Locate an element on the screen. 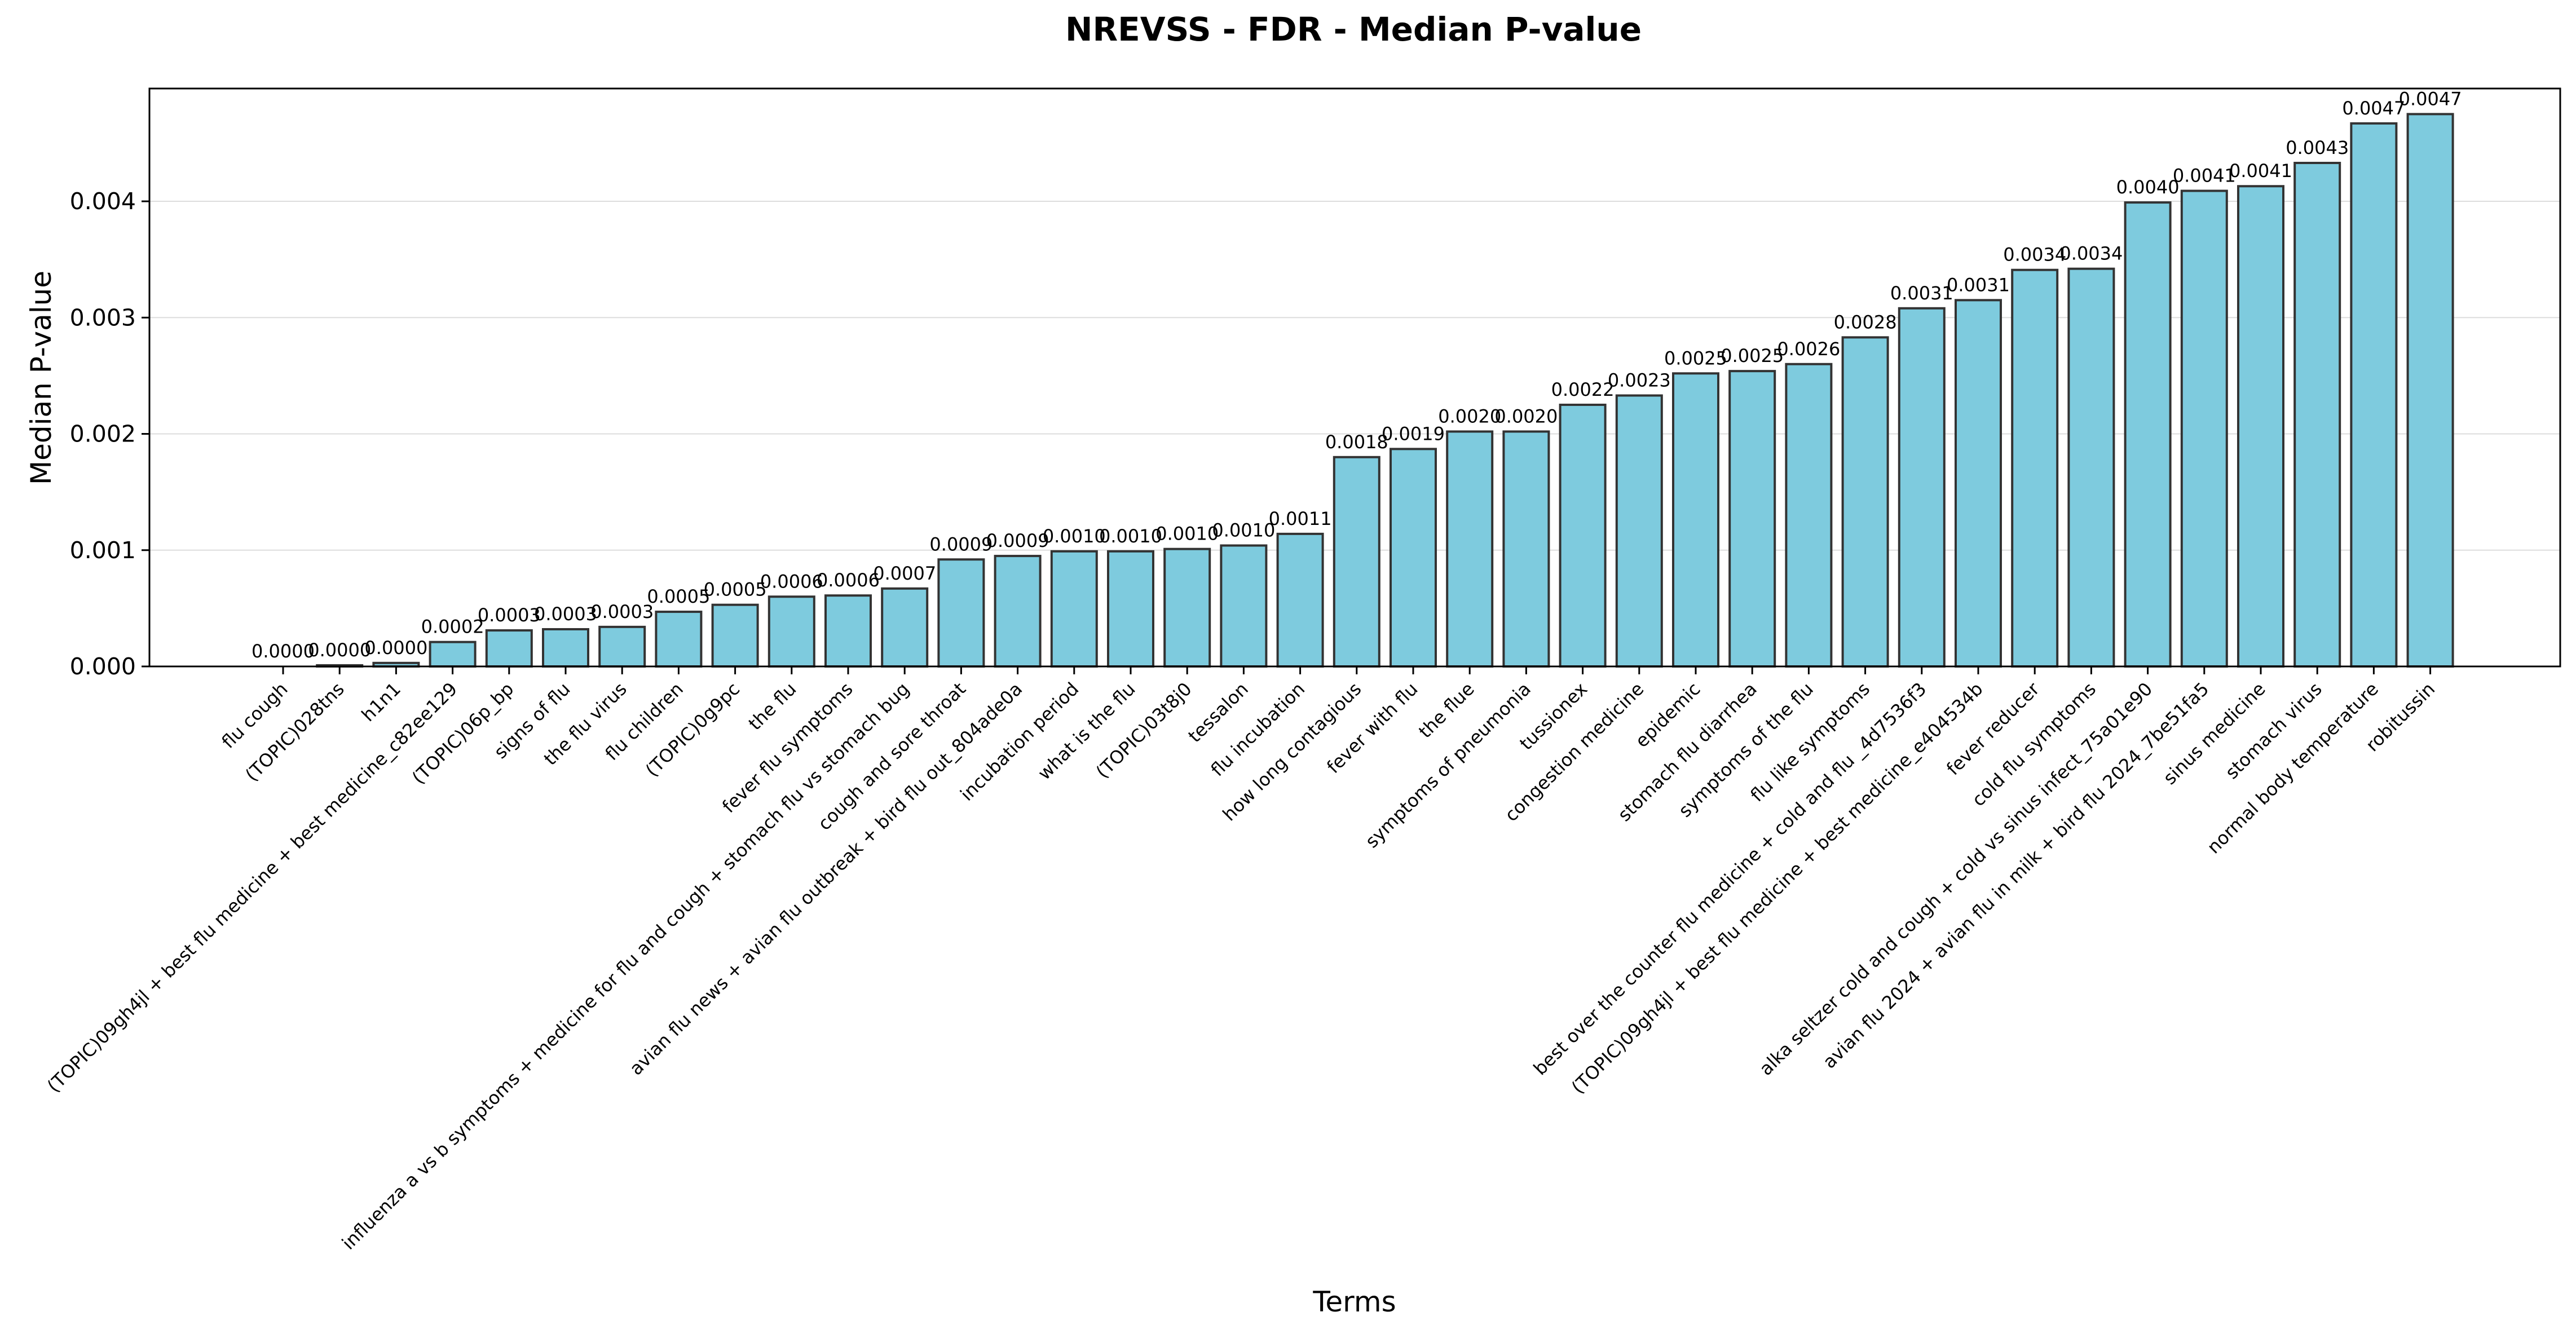 The height and width of the screenshot is (1334, 2576). bar-value-label: 0.0040 is located at coordinates (2148, 187).